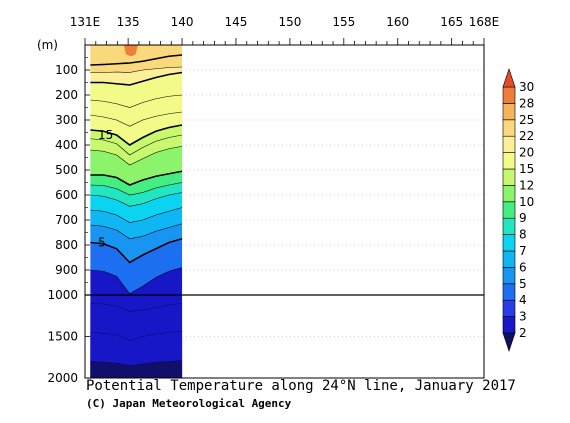 The image size is (570, 423). Describe the element at coordinates (285, 30) in the screenshot. I see `x-axis-top: 131E 135 140 145 150 155 160 165 168E` at that location.